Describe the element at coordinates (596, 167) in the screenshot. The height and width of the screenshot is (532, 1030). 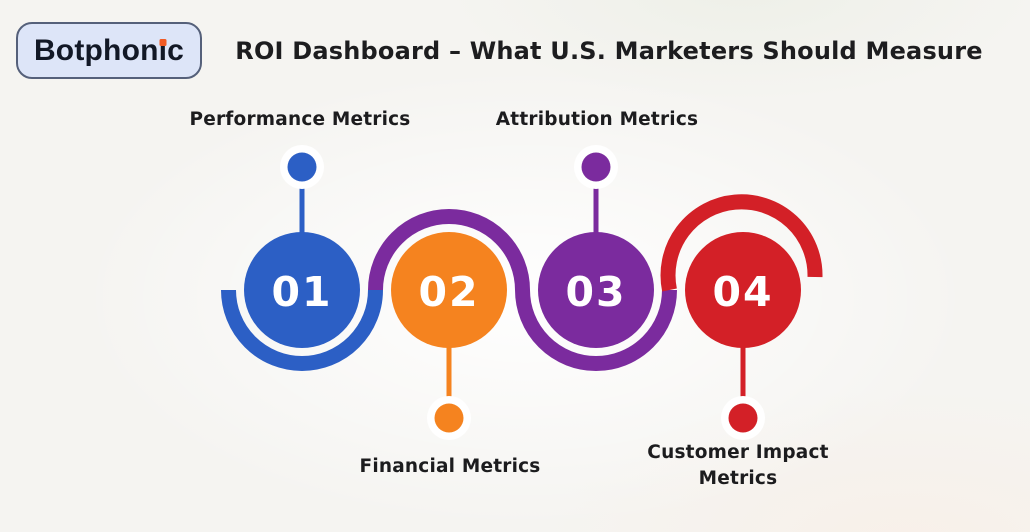
I see `step-3-dot` at that location.